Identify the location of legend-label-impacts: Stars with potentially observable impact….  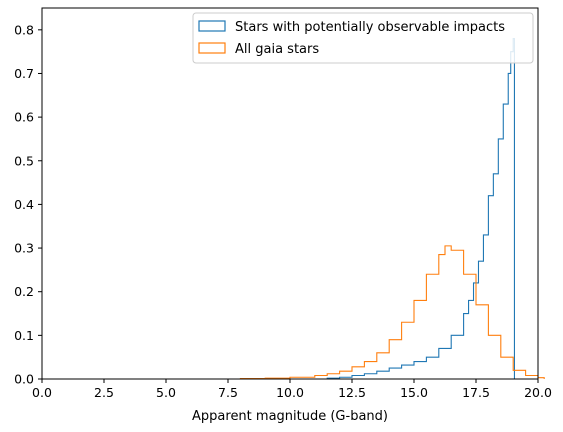
(370, 27).